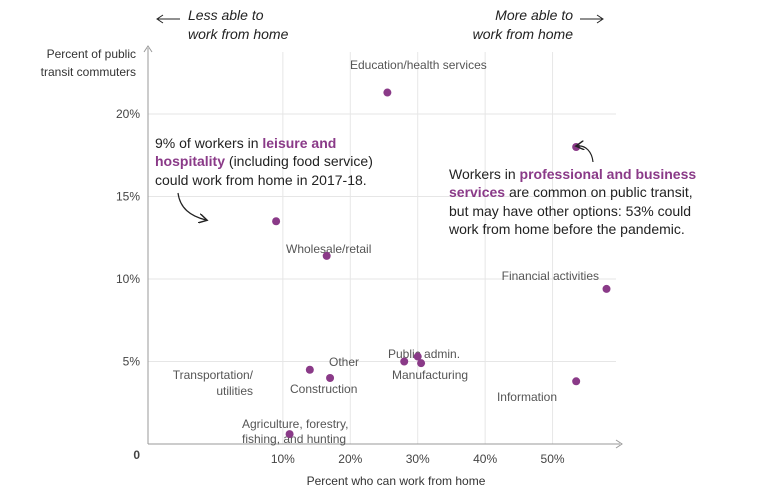 The height and width of the screenshot is (504, 758). What do you see at coordinates (570, 211) in the screenshot?
I see `prof-line3: but may have other options: 53% could` at bounding box center [570, 211].